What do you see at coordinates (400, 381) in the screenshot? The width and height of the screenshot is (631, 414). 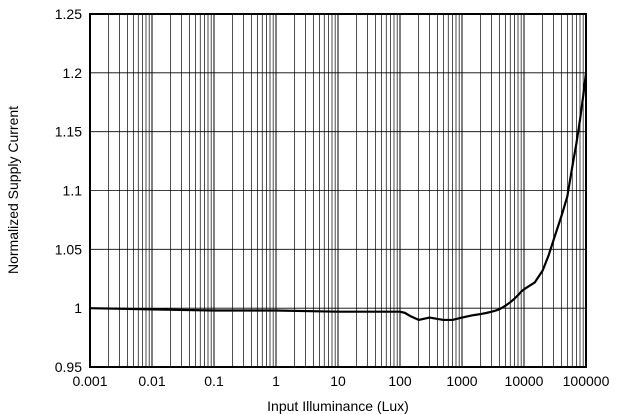 I see `x-tick-label: 100` at bounding box center [400, 381].